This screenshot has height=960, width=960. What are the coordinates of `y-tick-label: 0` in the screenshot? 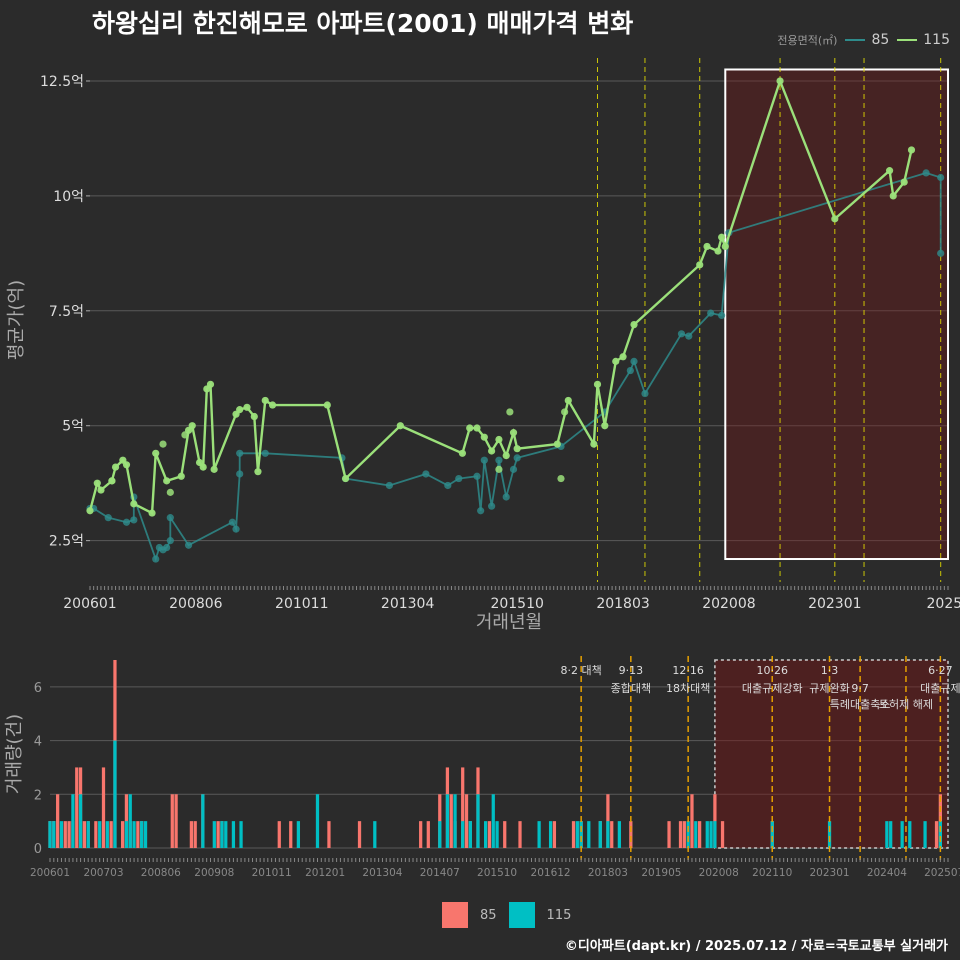 It's located at (38, 849).